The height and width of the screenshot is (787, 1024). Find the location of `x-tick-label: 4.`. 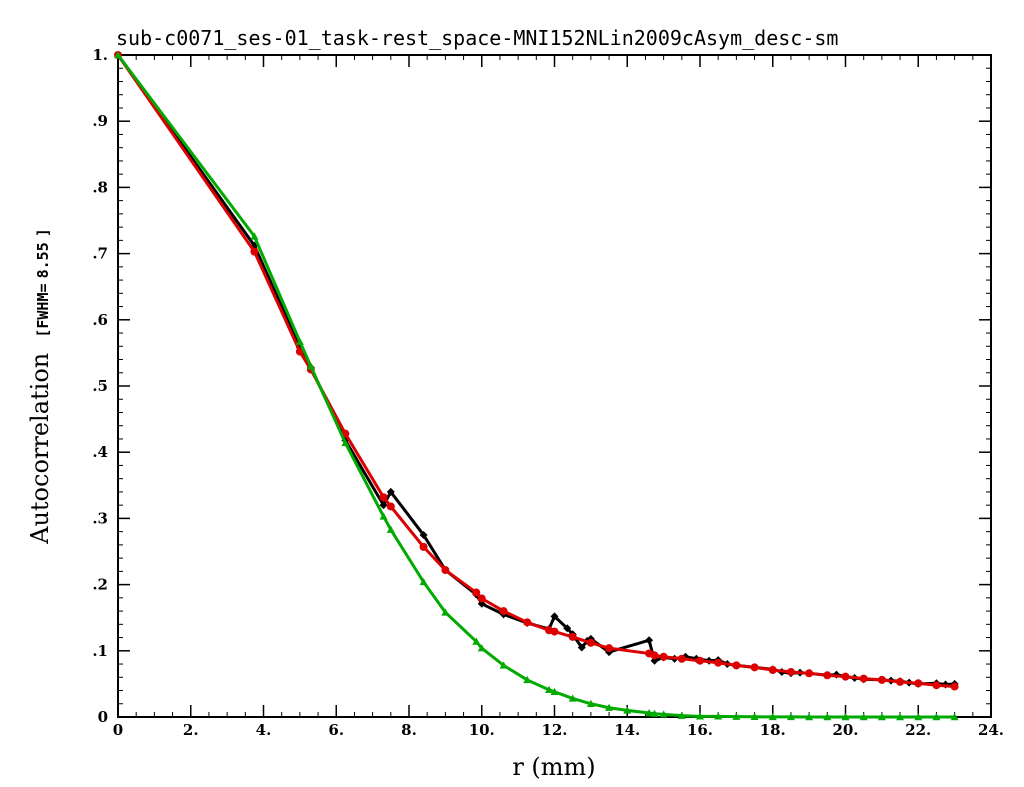

x-tick-label: 4. is located at coordinates (264, 730).